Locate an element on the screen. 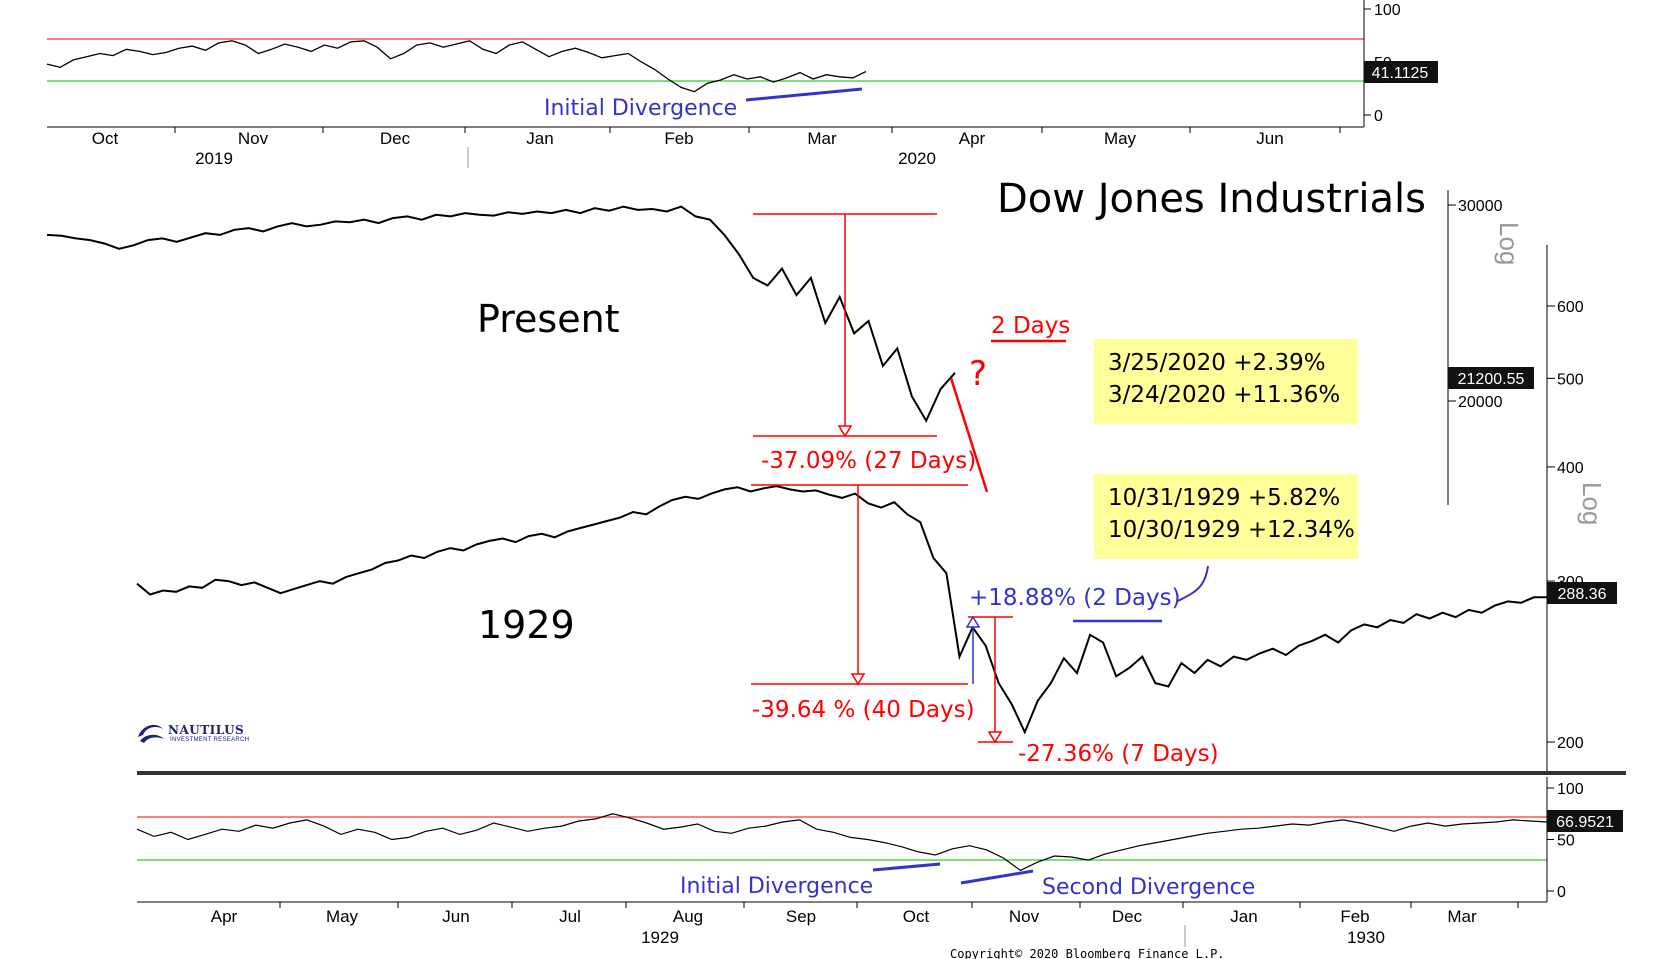  x-axis-present-months: Oct Nov Dec Jan Feb Mar Apr May Jun 2019 2020 is located at coordinates (716, 147).